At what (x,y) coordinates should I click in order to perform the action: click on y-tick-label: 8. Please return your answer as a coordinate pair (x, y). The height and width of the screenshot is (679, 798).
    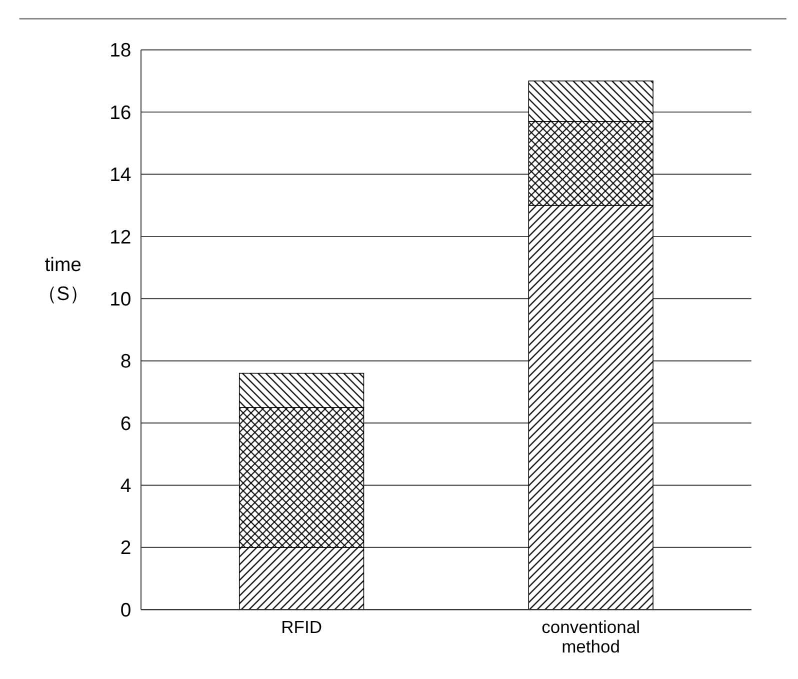
    Looking at the image, I should click on (126, 361).